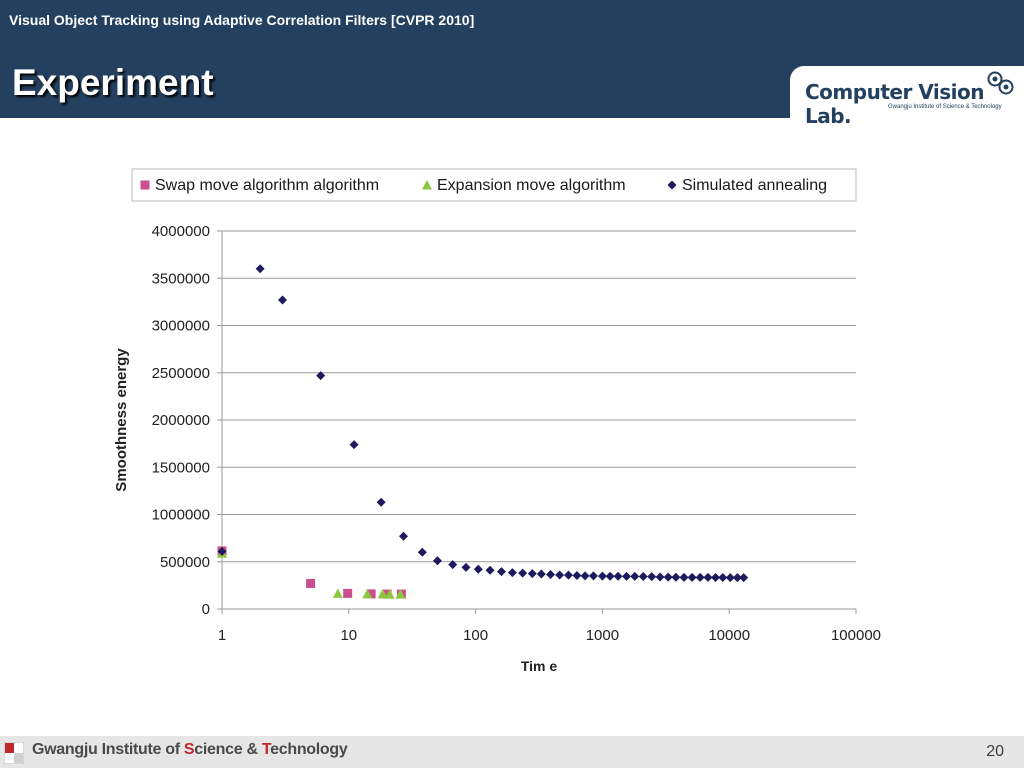  I want to click on gist-logo-icon, so click(14, 753).